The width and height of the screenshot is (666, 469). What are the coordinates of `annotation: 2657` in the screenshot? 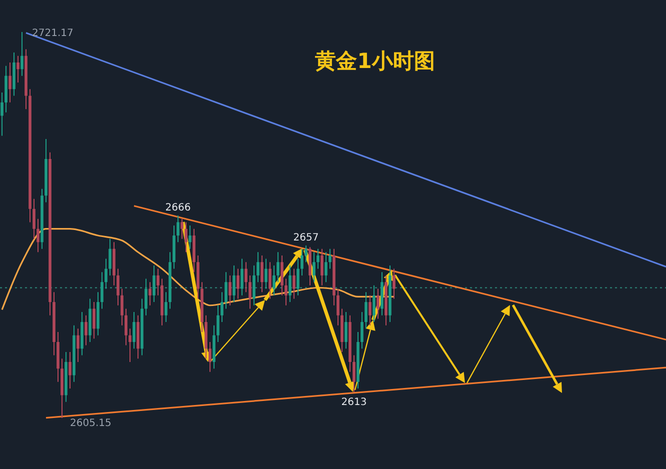 It's located at (306, 238).